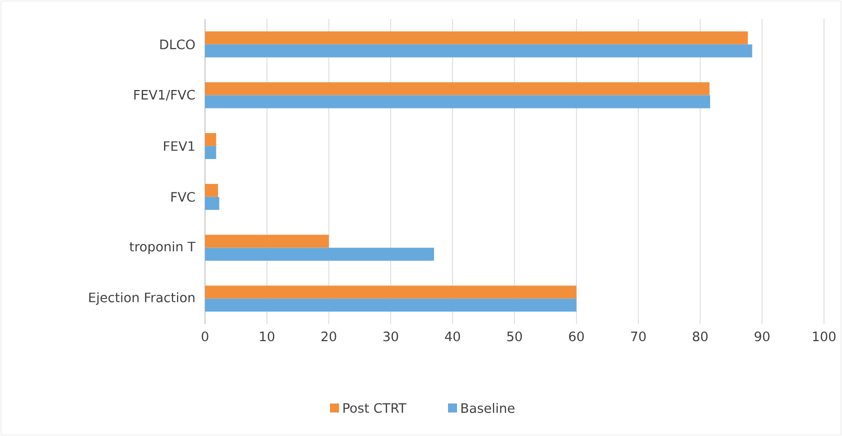 Image resolution: width=842 pixels, height=436 pixels. Describe the element at coordinates (267, 337) in the screenshot. I see `x-tick-label: 10` at that location.